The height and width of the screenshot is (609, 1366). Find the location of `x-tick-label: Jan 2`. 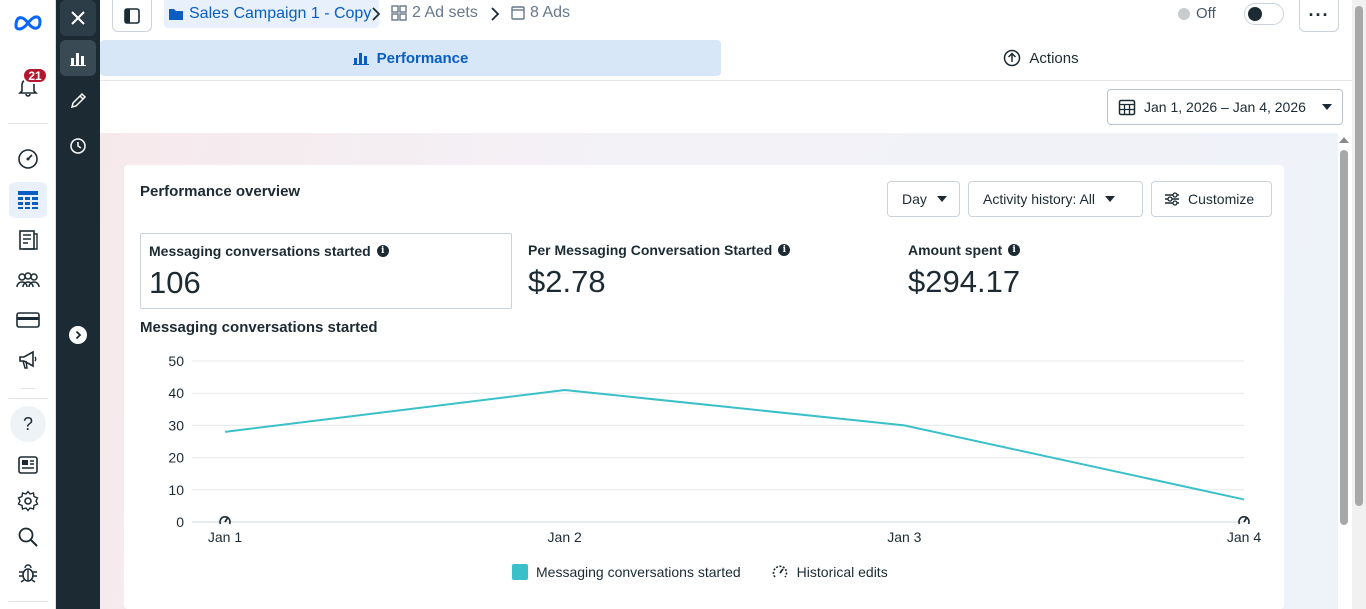

x-tick-label: Jan 2 is located at coordinates (565, 537).